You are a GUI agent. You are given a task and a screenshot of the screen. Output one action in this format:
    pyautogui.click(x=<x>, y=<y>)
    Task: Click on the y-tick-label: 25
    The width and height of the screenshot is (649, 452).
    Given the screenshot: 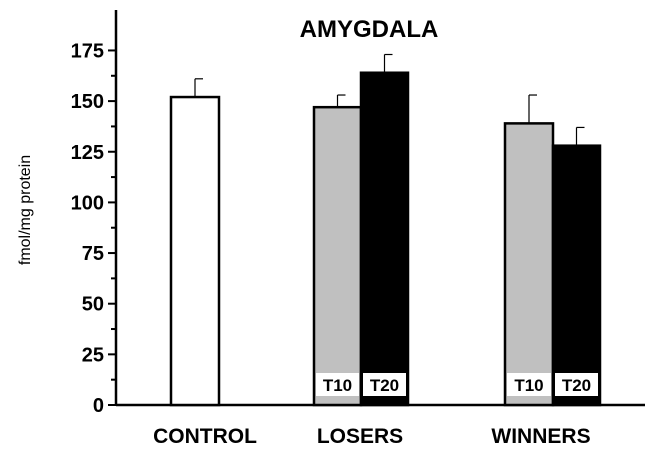 What is the action you would take?
    pyautogui.click(x=93, y=355)
    